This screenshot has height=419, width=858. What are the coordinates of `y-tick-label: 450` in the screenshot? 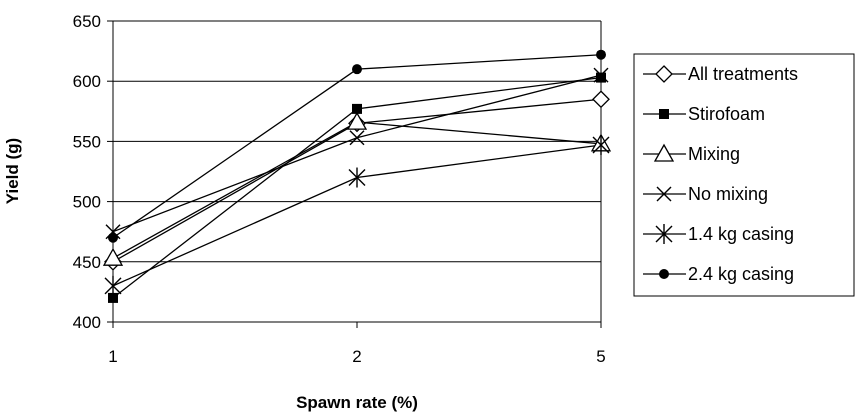 It's located at (87, 262).